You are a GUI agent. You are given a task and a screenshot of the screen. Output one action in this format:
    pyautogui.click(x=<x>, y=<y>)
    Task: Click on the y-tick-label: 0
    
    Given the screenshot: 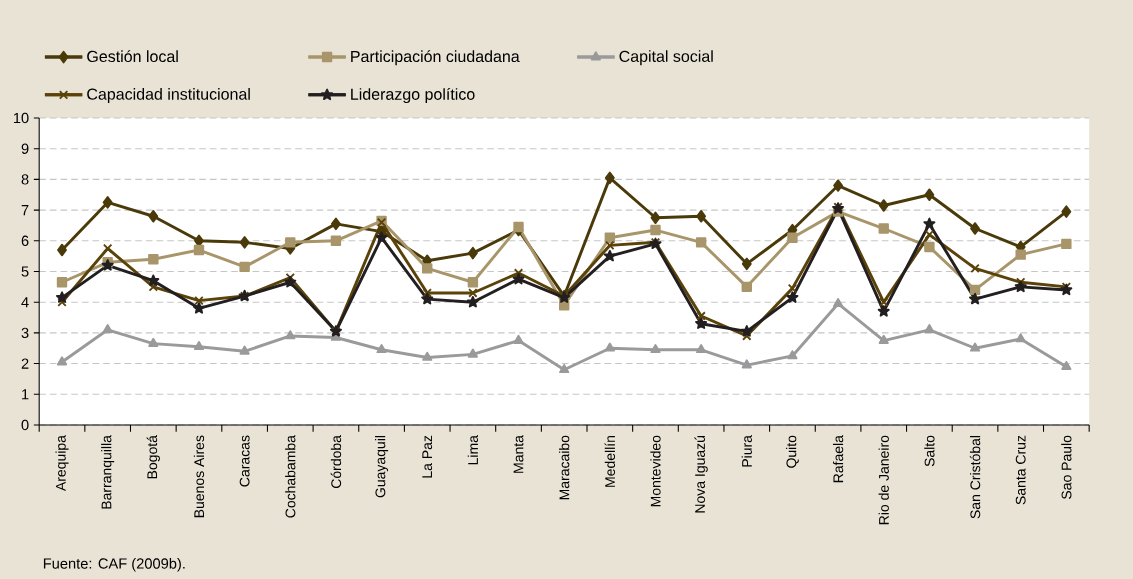 What is the action you would take?
    pyautogui.click(x=25, y=425)
    